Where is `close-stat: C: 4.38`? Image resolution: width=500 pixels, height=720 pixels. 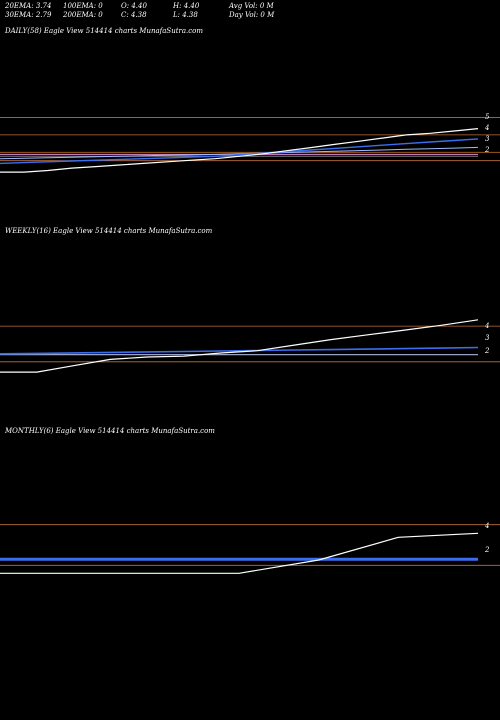 close-stat: C: 4.38 is located at coordinates (134, 15).